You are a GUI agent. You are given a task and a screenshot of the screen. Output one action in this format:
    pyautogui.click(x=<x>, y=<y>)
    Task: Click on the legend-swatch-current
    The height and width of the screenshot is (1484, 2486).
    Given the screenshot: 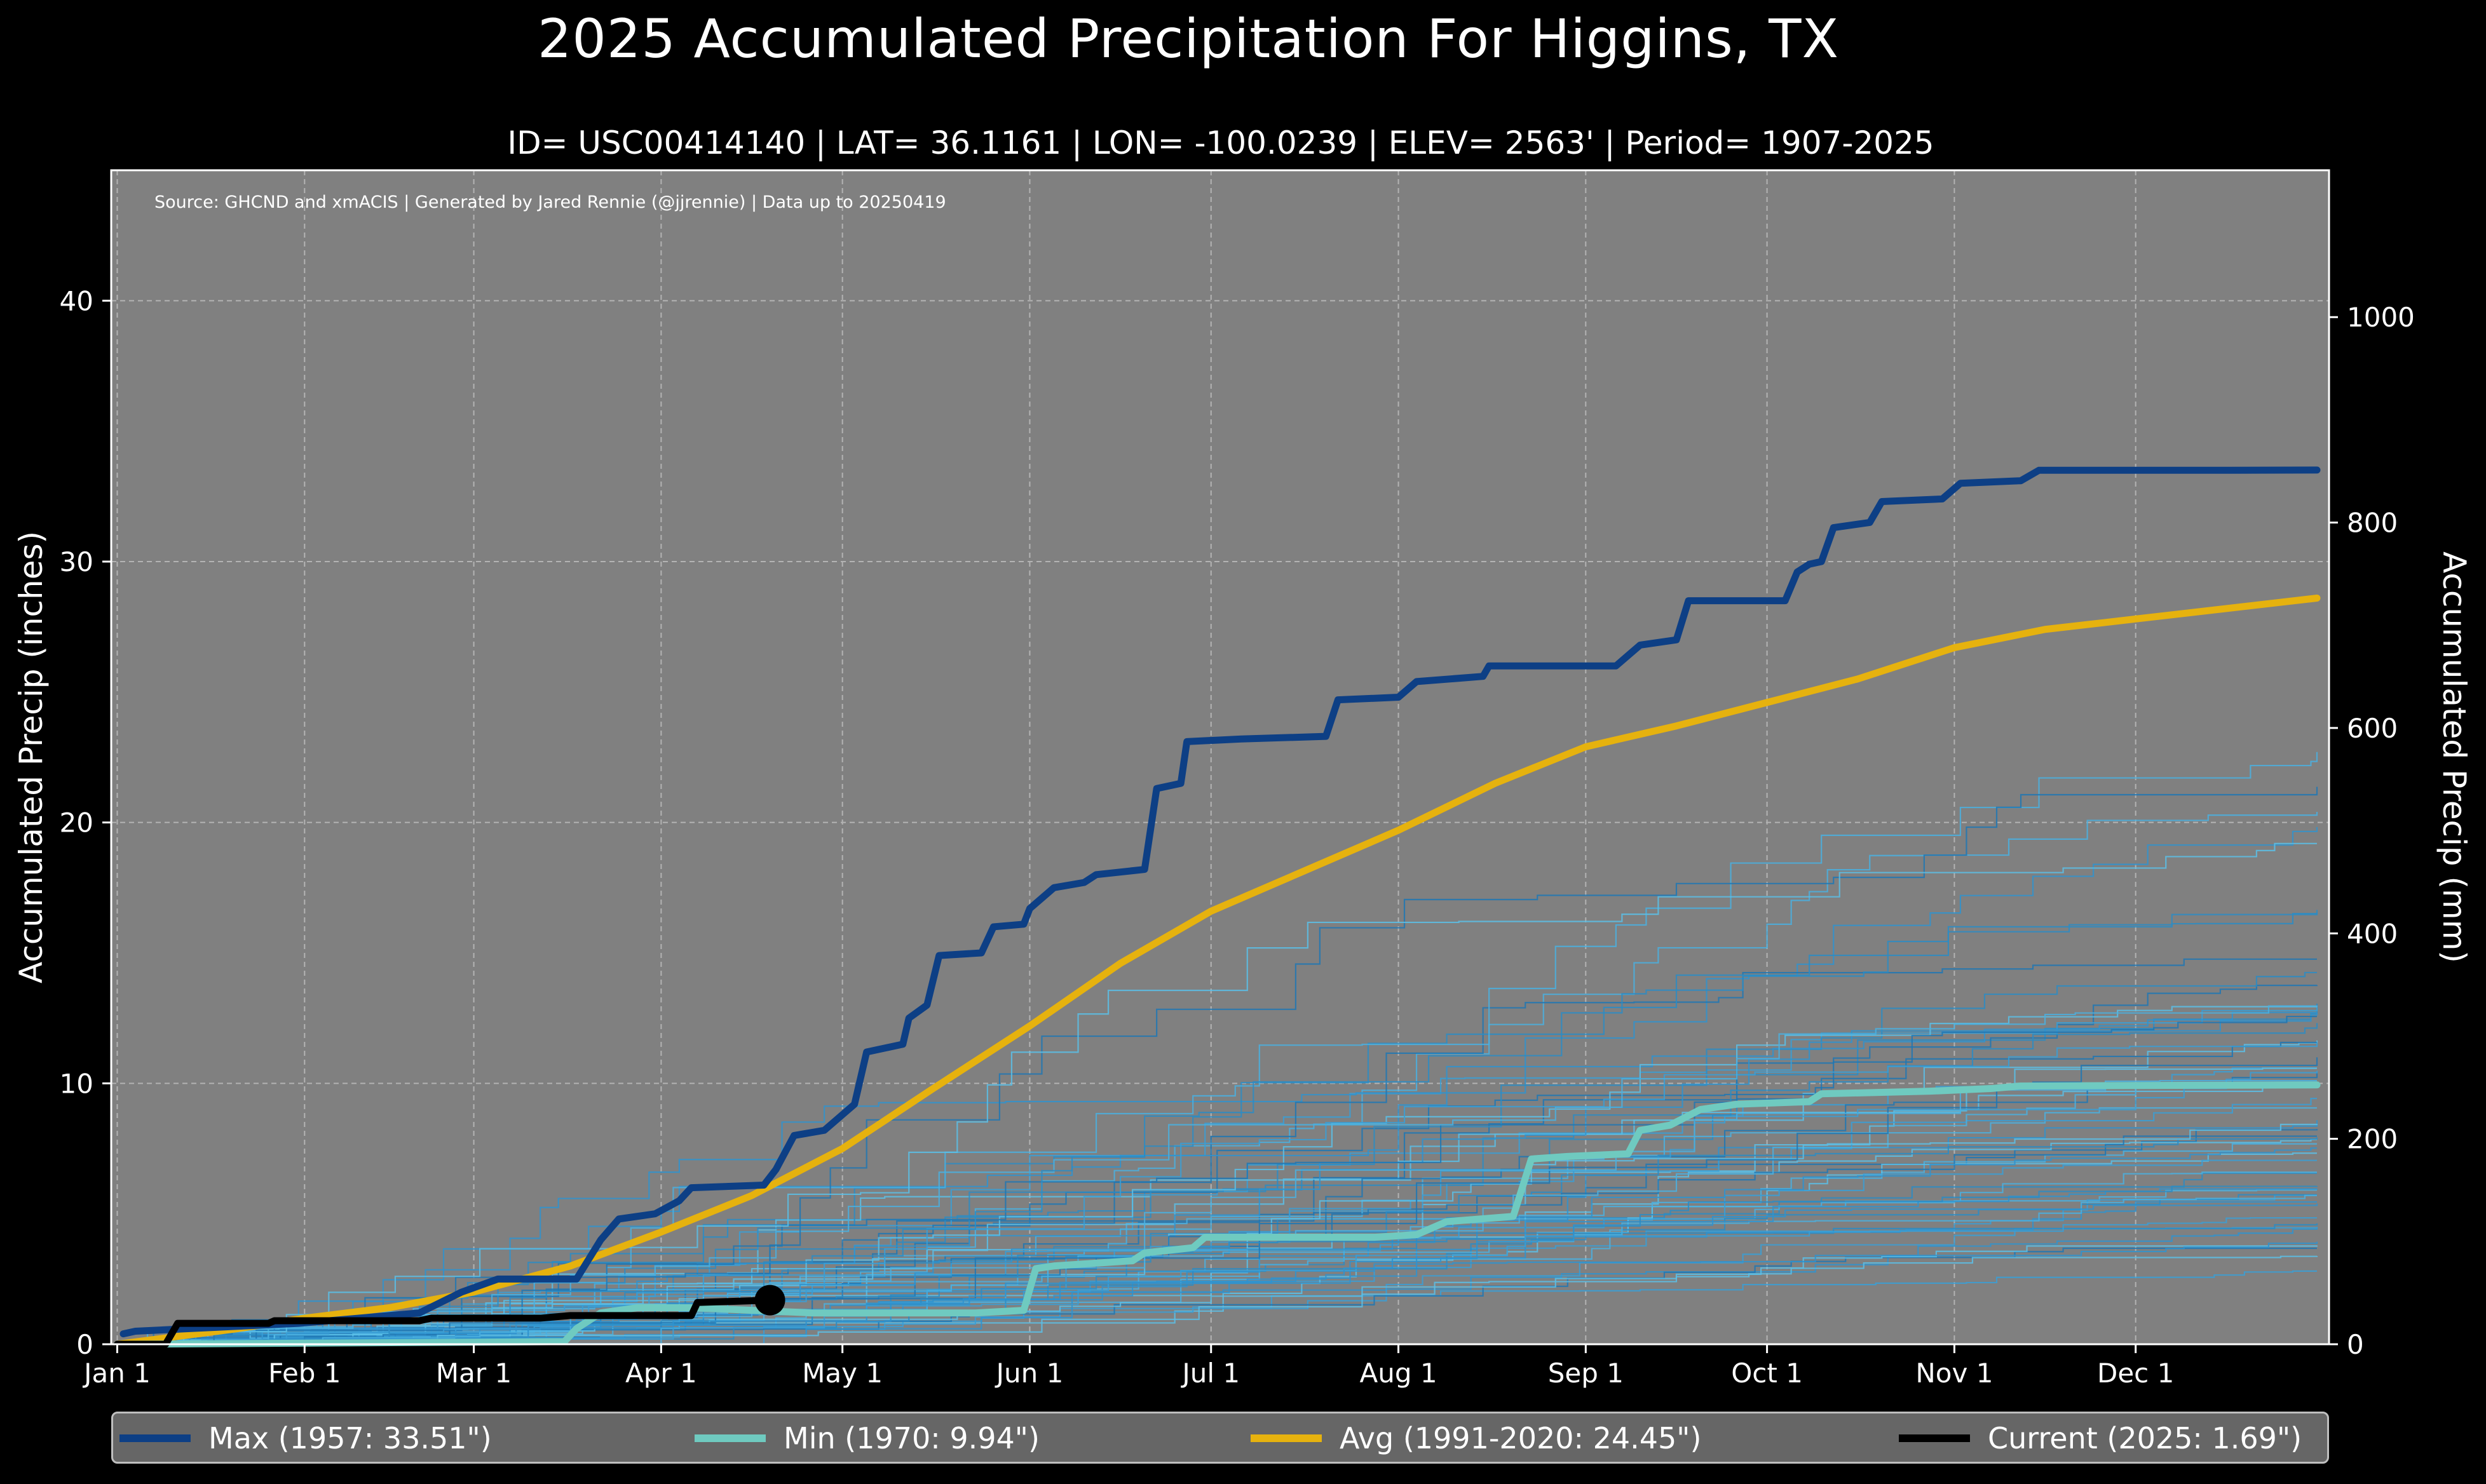 What is the action you would take?
    pyautogui.click(x=1934, y=1438)
    